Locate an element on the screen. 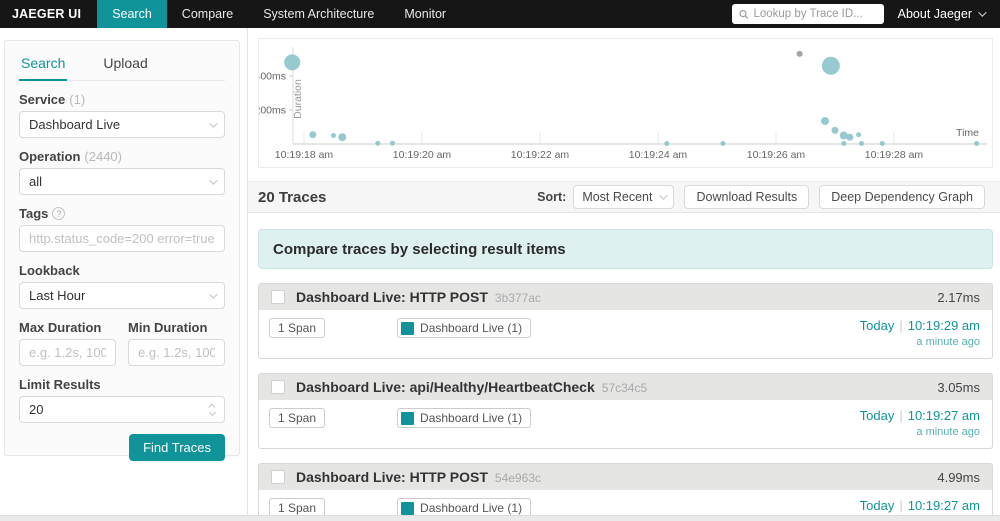 This screenshot has width=1000, height=521. sort-select: Most Recent is located at coordinates (624, 197).